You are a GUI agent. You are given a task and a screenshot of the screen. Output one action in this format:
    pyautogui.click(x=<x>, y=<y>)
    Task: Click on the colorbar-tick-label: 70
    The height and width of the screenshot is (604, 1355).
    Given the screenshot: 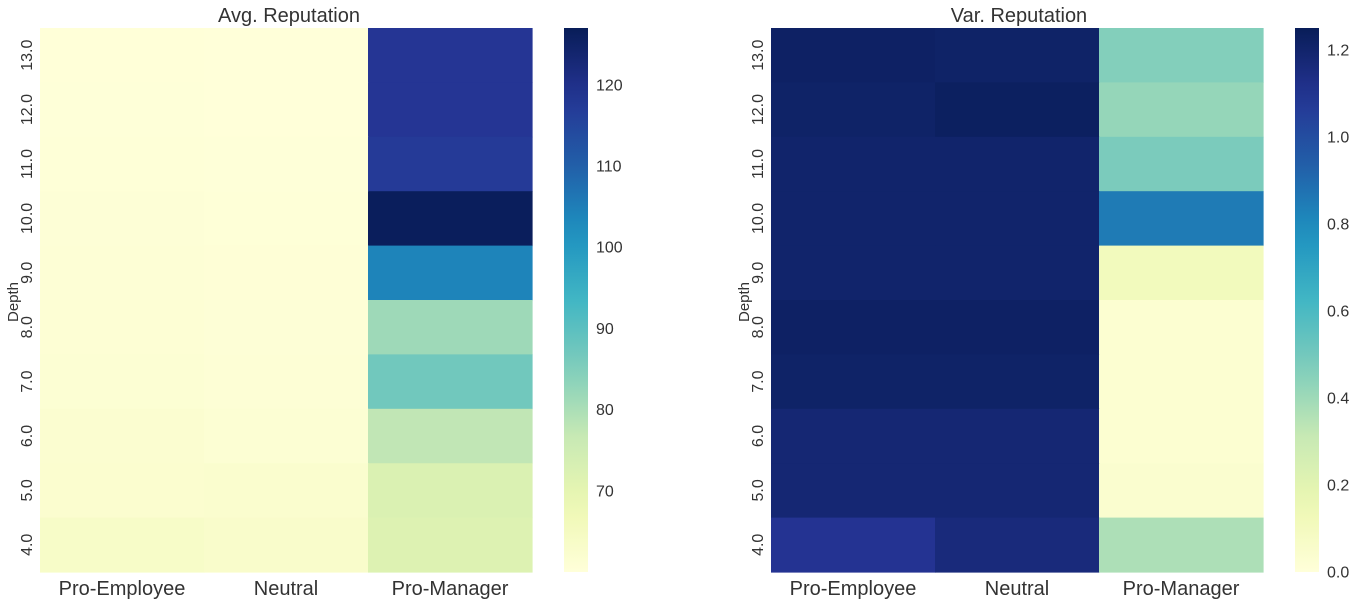 What is the action you would take?
    pyautogui.click(x=605, y=491)
    